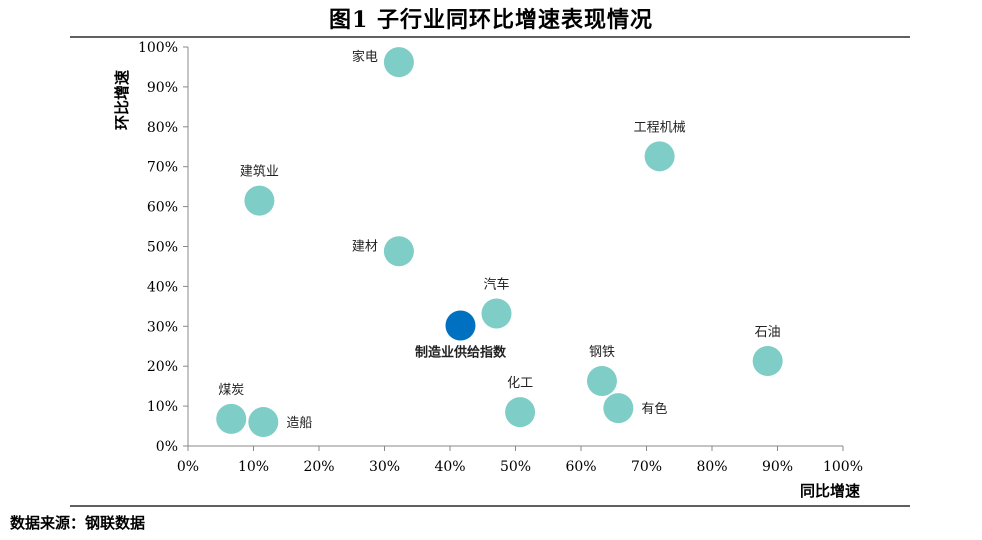  What do you see at coordinates (520, 383) in the screenshot?
I see `data-point-label: 化工` at bounding box center [520, 383].